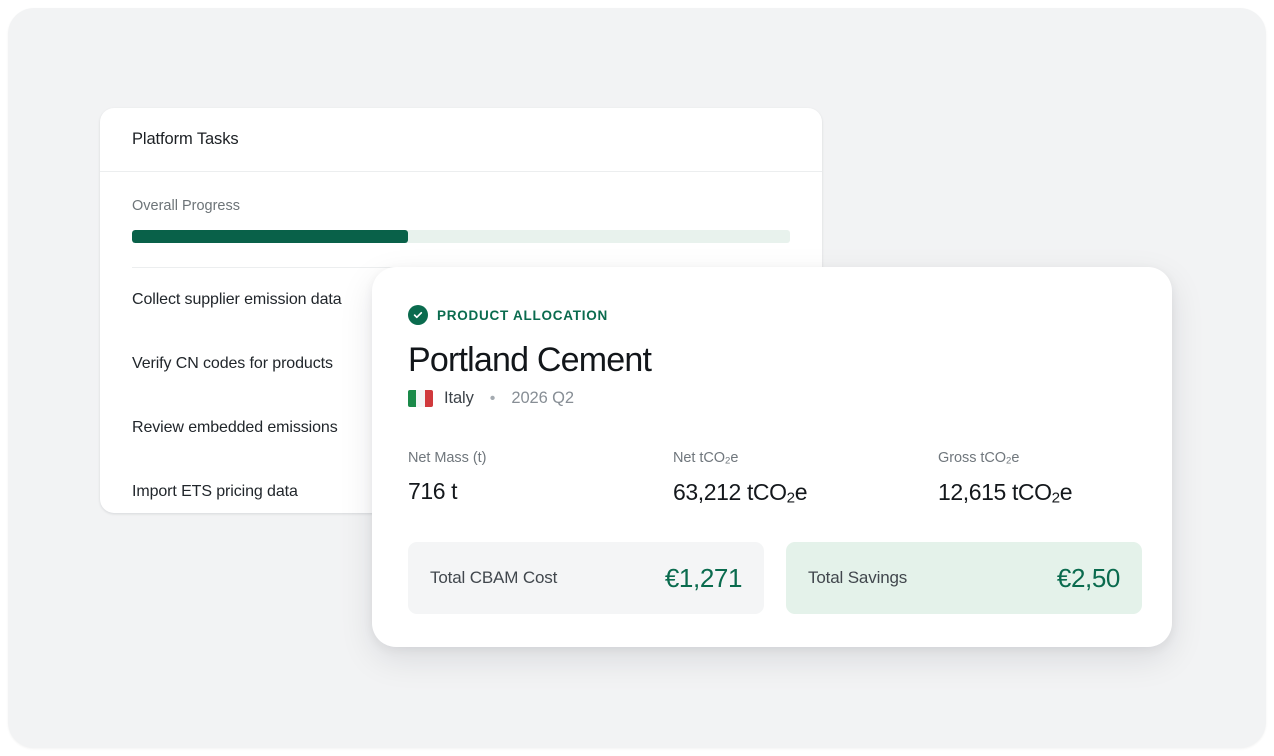  Describe the element at coordinates (740, 492) in the screenshot. I see `metric-value: 63,212 tCO2e` at that location.